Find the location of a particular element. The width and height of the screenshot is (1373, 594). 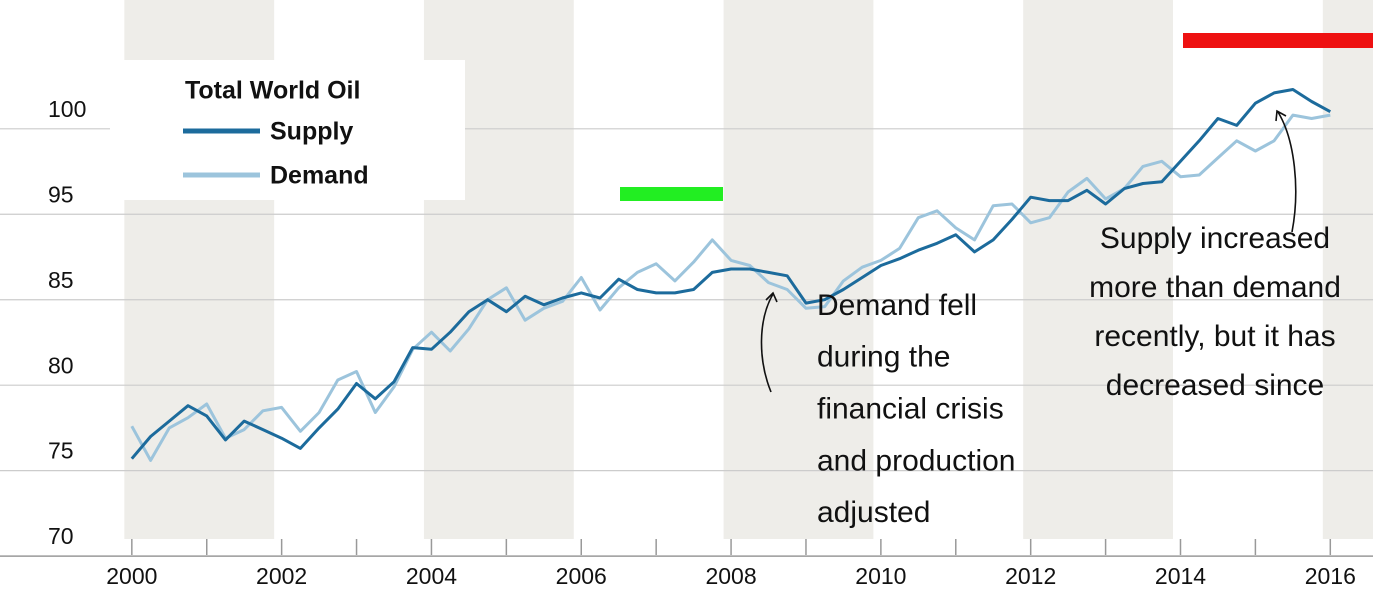

y-tick-label: 80 is located at coordinates (61, 365).